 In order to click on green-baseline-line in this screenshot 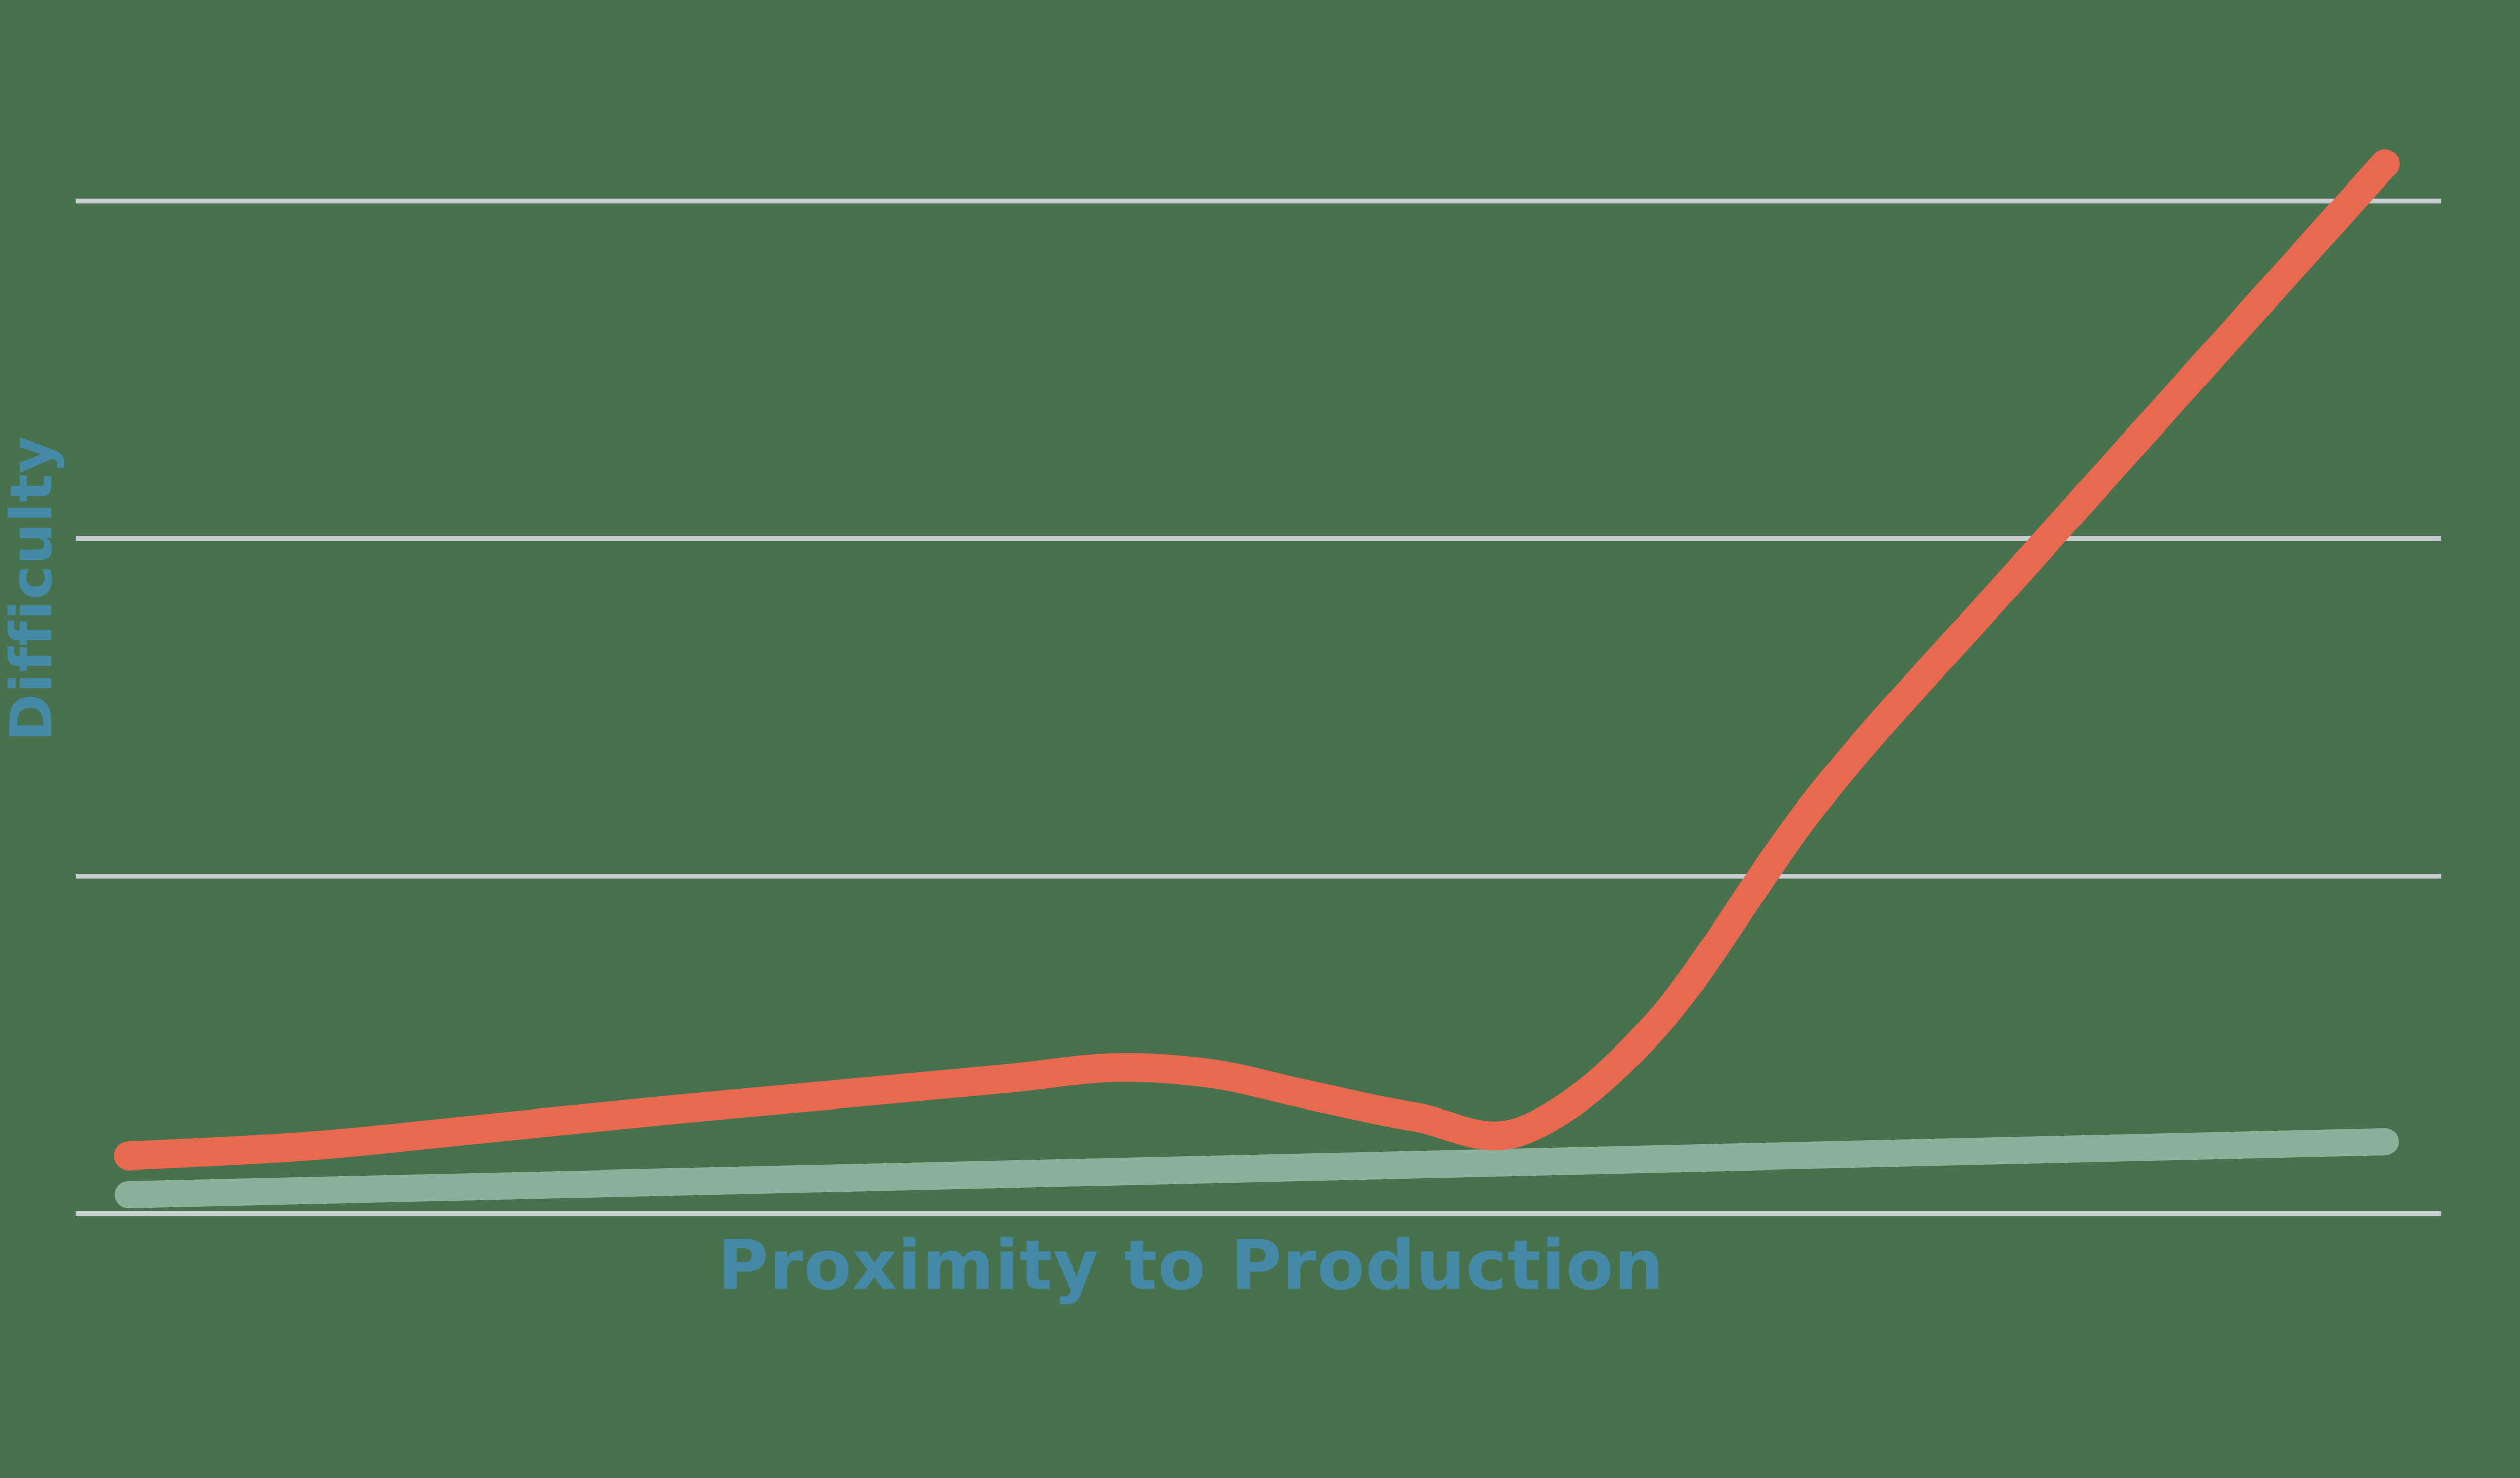, I will do `click(1257, 1168)`.